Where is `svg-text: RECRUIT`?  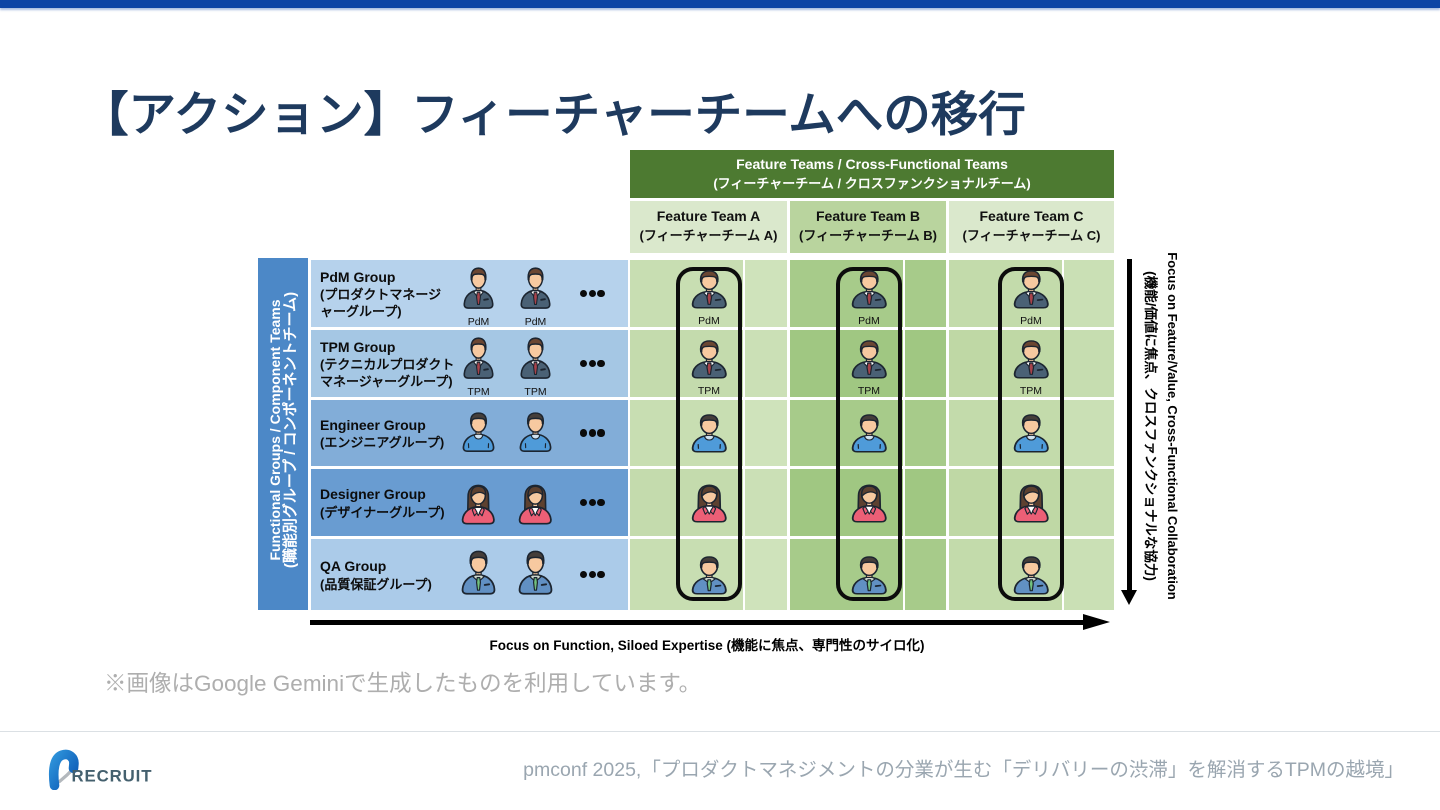
svg-text: RECRUIT is located at coordinates (112, 776).